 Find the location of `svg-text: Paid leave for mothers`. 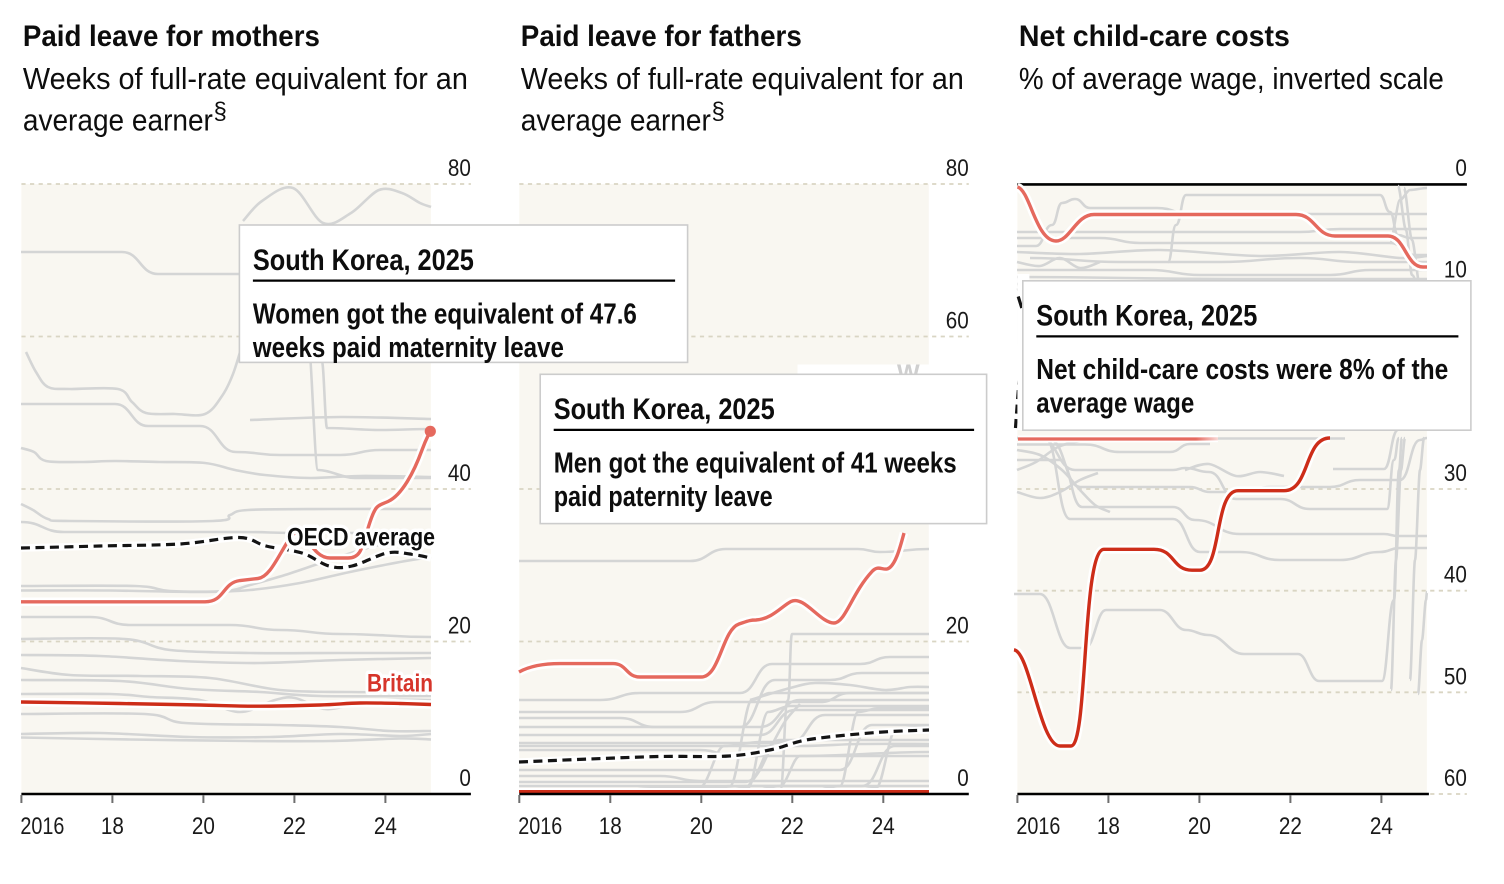

svg-text: Paid leave for mothers is located at coordinates (171, 36).